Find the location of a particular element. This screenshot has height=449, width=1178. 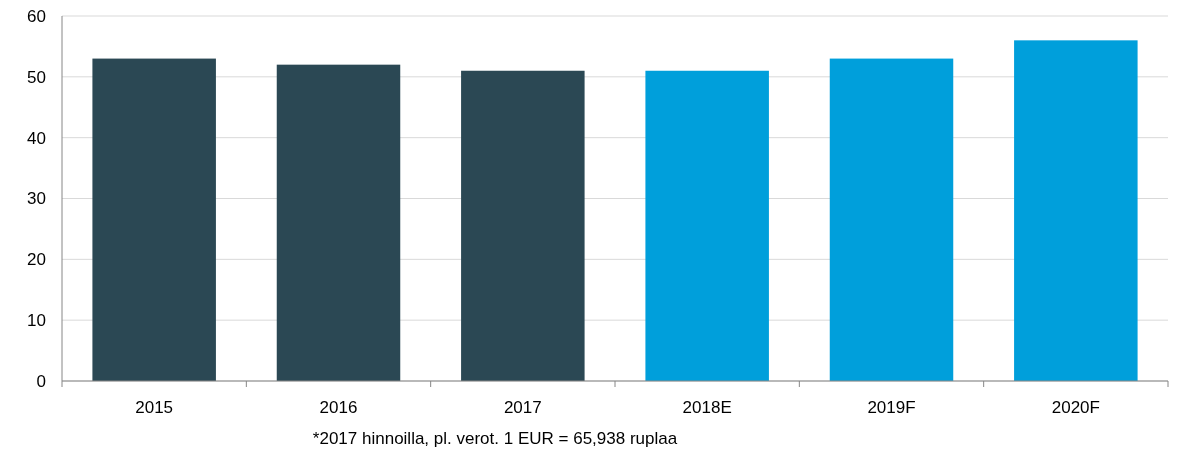

y-tick-label: 20 is located at coordinates (36, 260).